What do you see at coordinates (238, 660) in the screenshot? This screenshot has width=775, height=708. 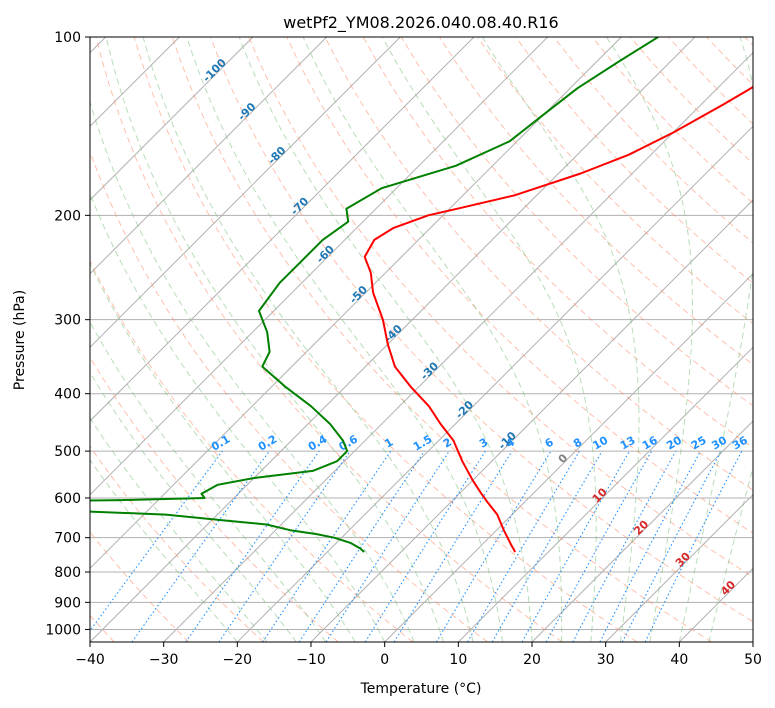 I see `x-tick-label: −20` at bounding box center [238, 660].